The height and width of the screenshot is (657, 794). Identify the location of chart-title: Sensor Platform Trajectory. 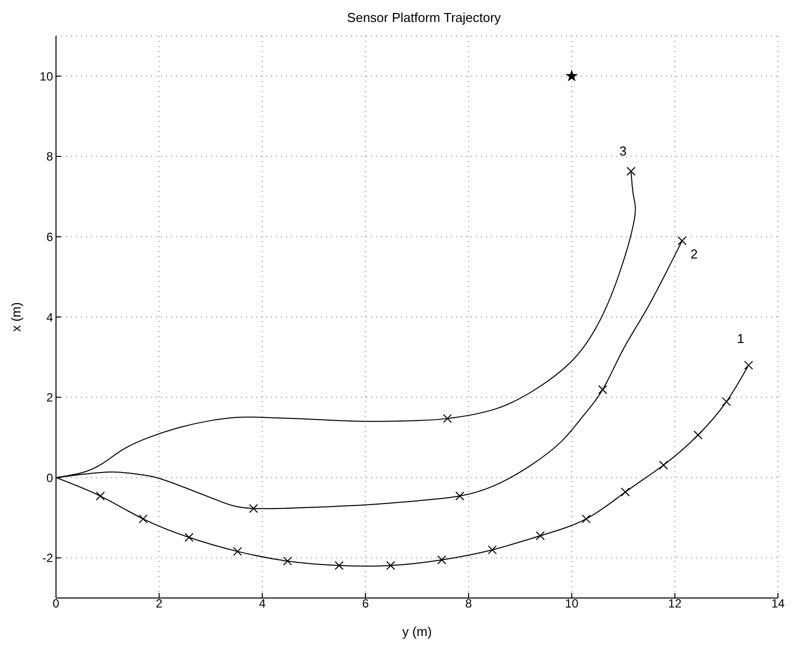
(424, 17).